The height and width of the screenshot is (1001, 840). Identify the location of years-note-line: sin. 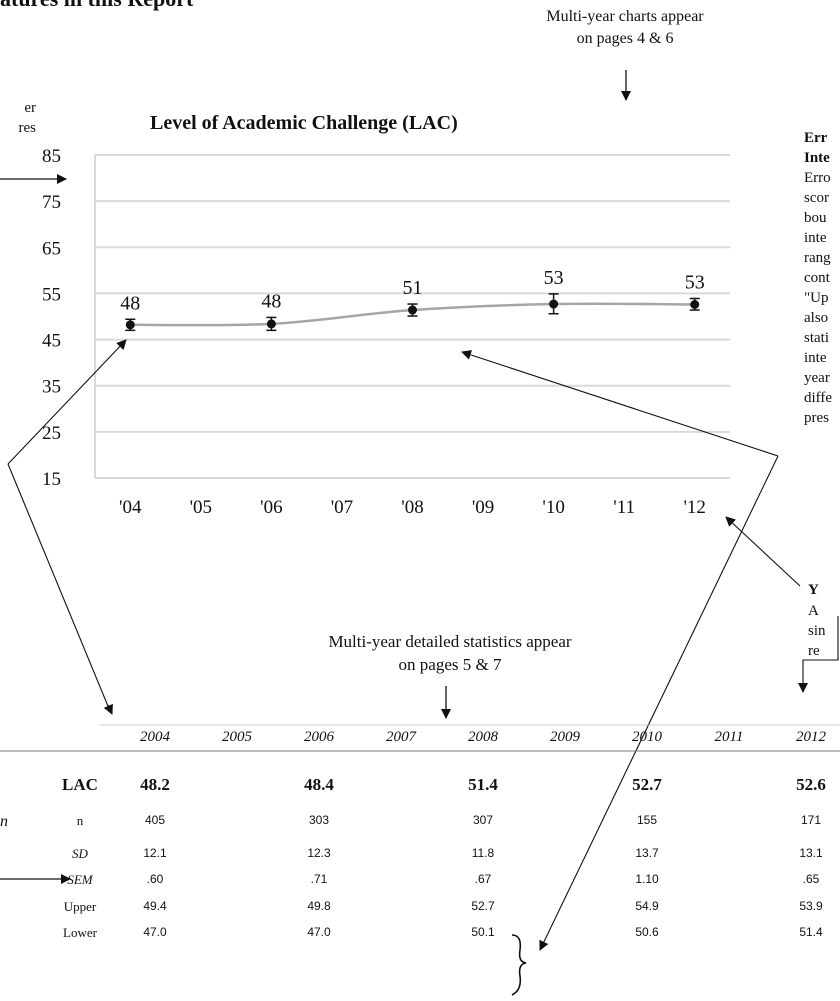
(817, 631).